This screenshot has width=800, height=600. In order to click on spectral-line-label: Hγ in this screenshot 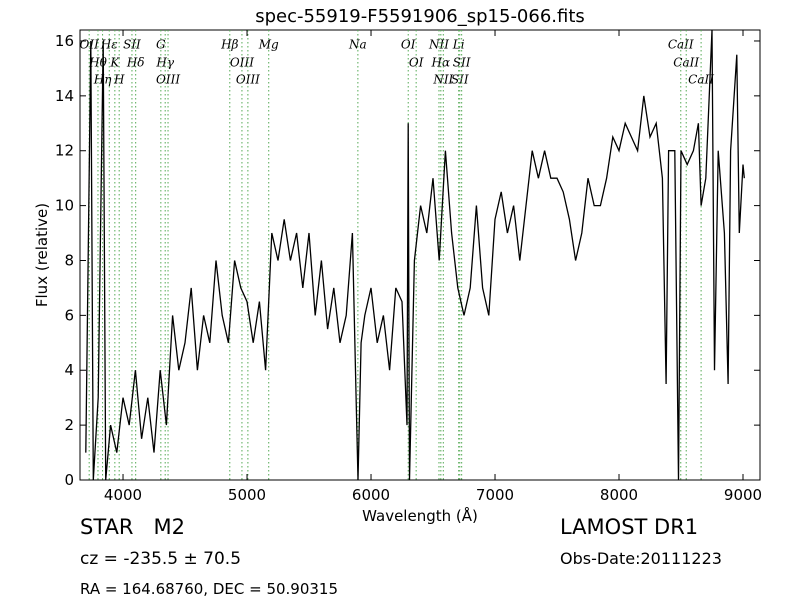, I will do `click(164, 63)`.